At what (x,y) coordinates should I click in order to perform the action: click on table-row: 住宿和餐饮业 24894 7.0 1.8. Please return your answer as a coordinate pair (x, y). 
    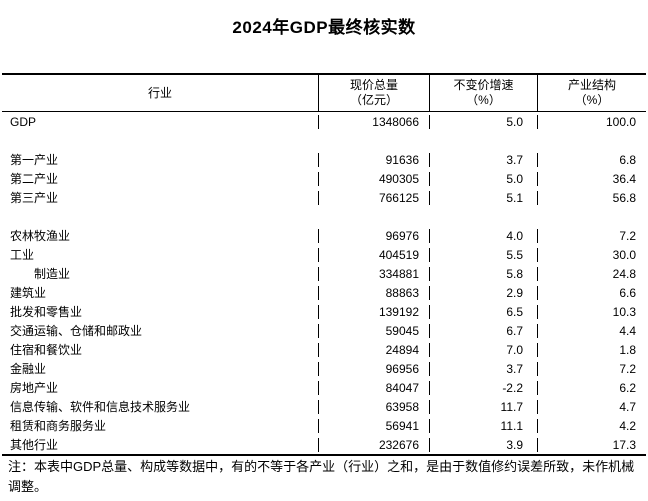
    Looking at the image, I should click on (324, 349).